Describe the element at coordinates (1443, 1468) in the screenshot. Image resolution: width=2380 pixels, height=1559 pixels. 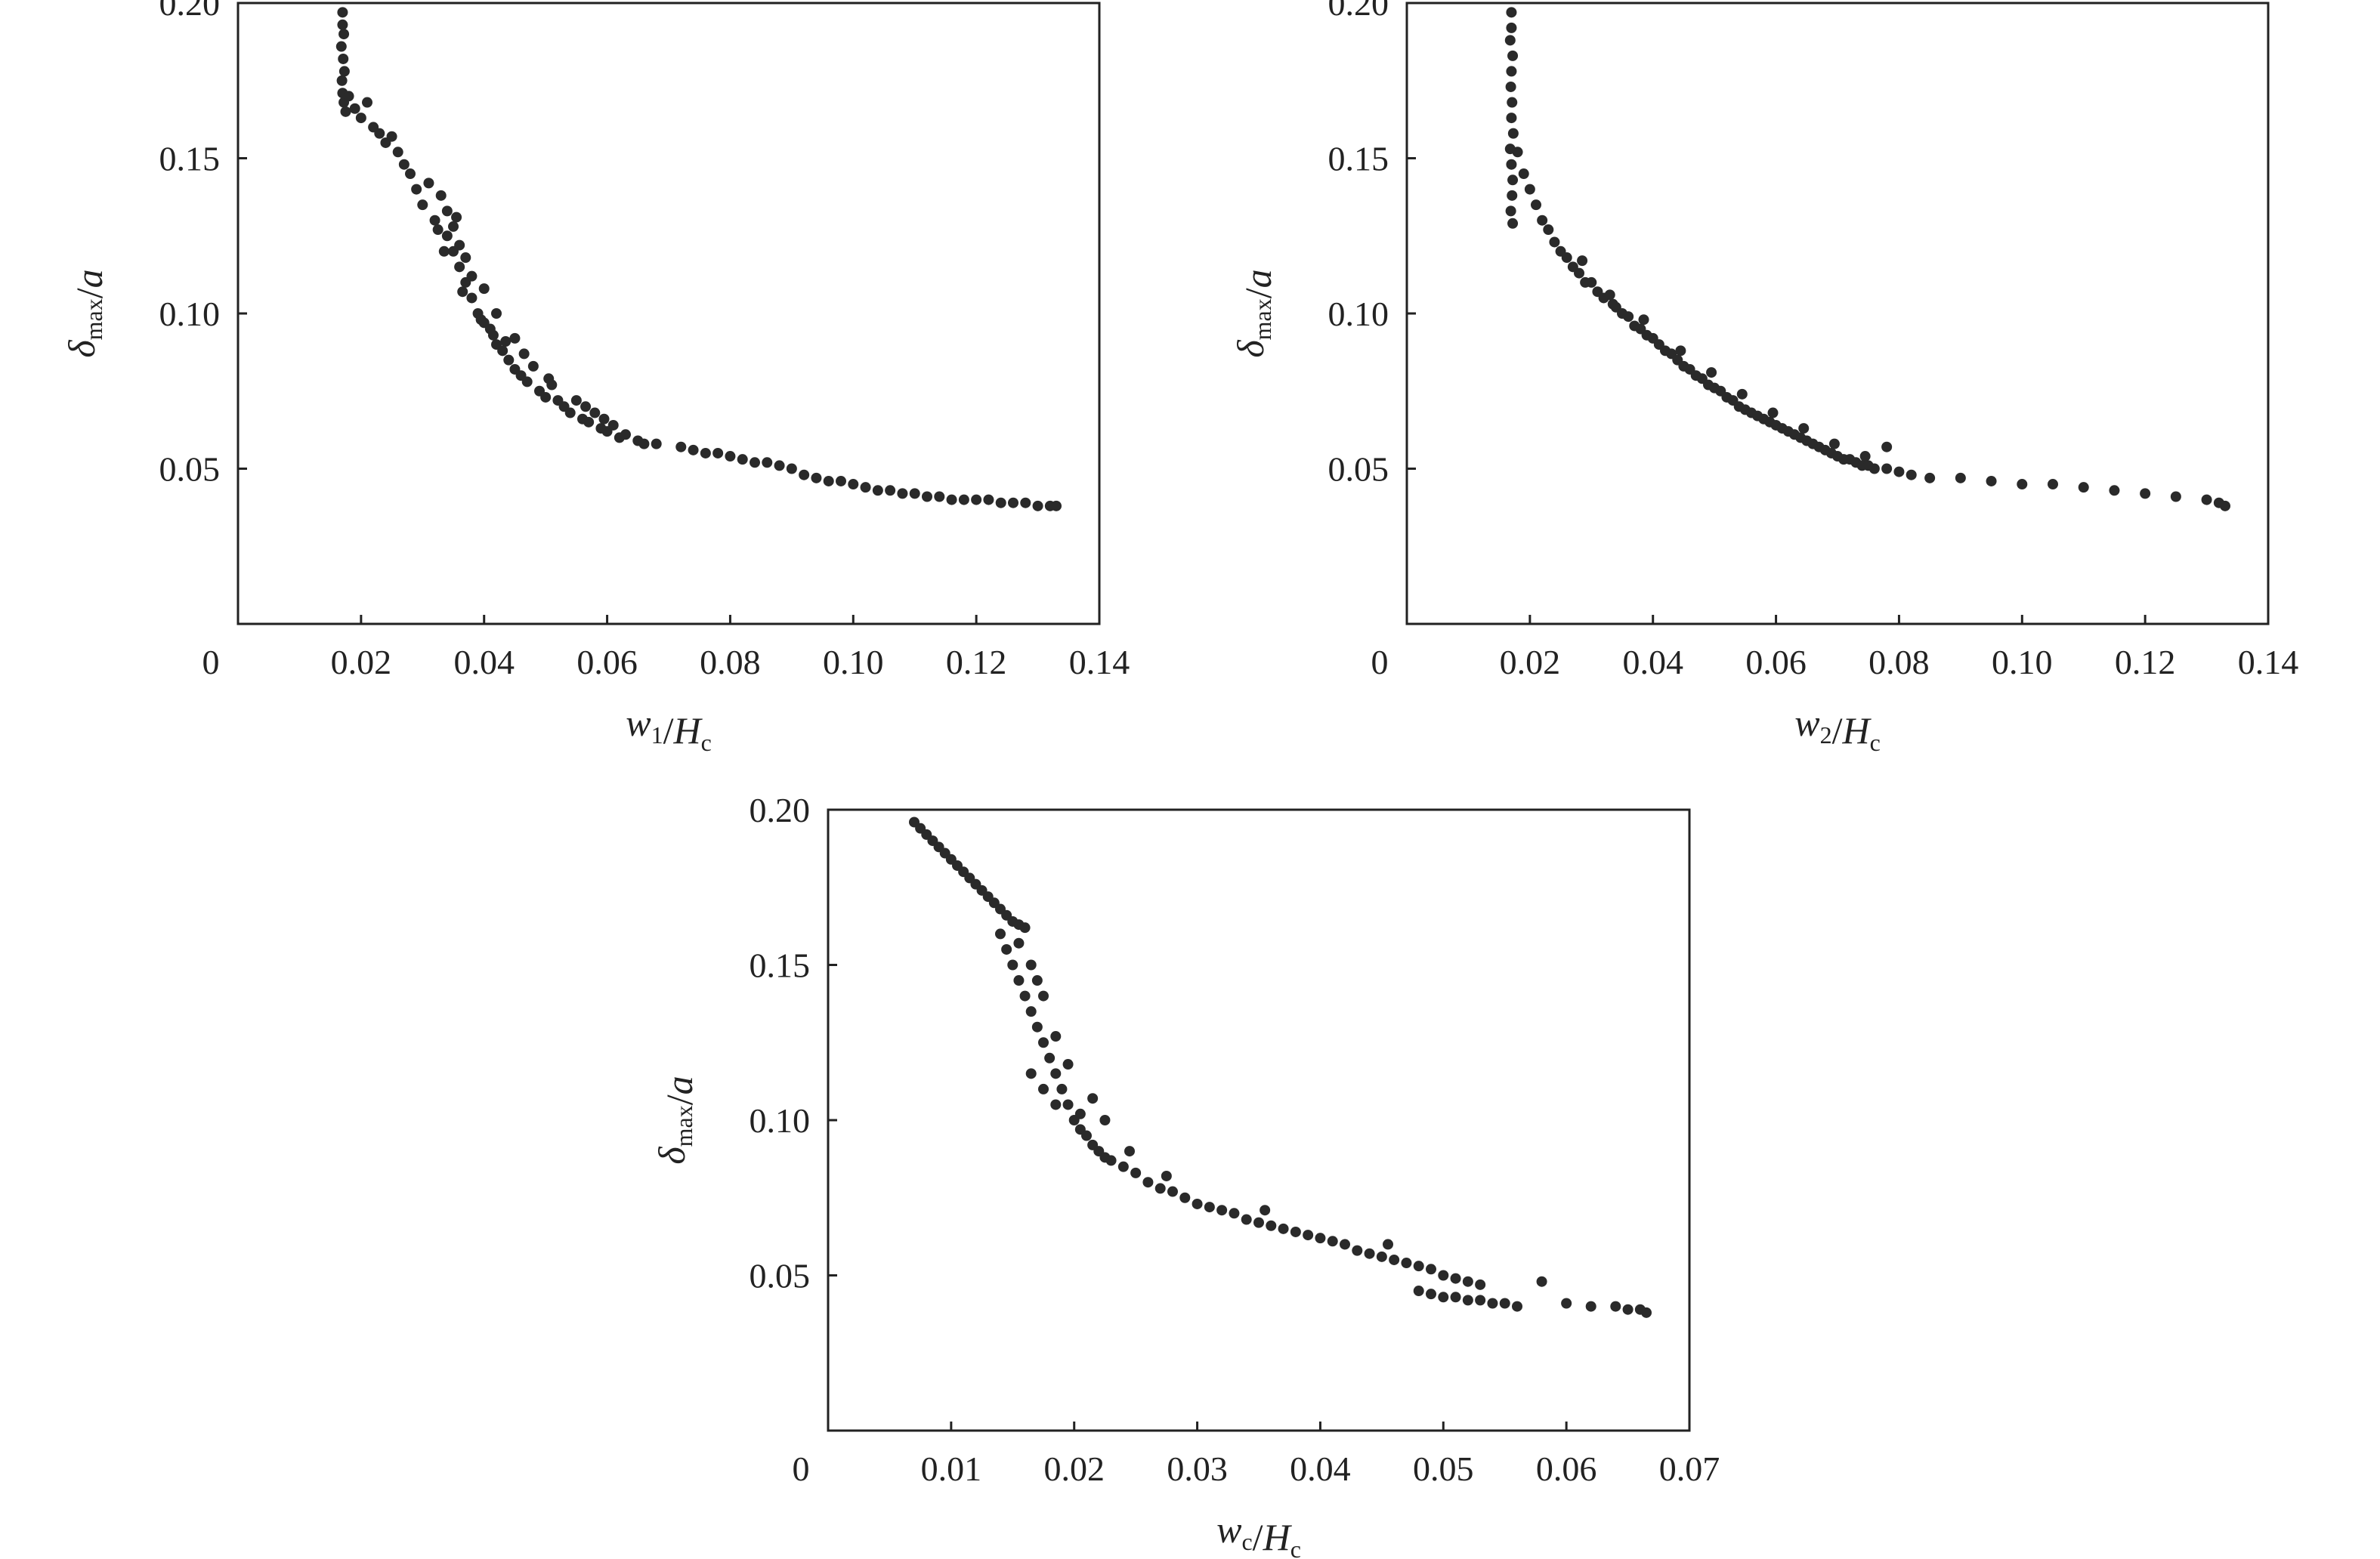
I see `x-tick-label: 0.05` at that location.